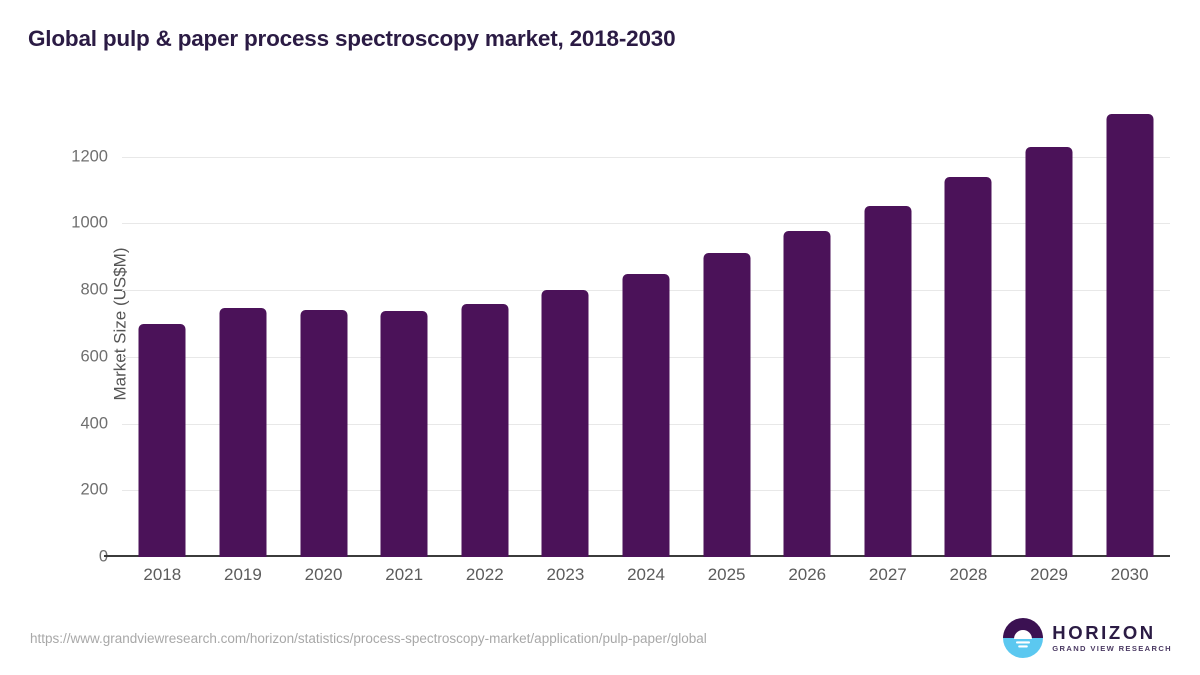  I want to click on bar-2030, so click(1130, 335).